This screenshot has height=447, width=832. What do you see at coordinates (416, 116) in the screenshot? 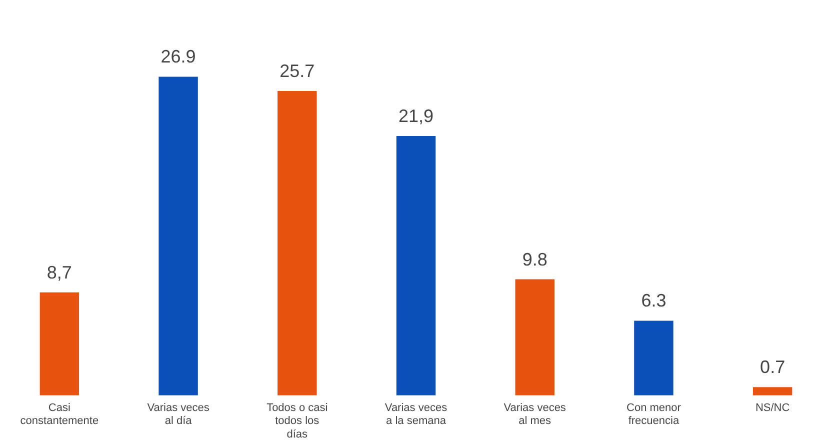
I see `data-label: 21,9` at bounding box center [416, 116].